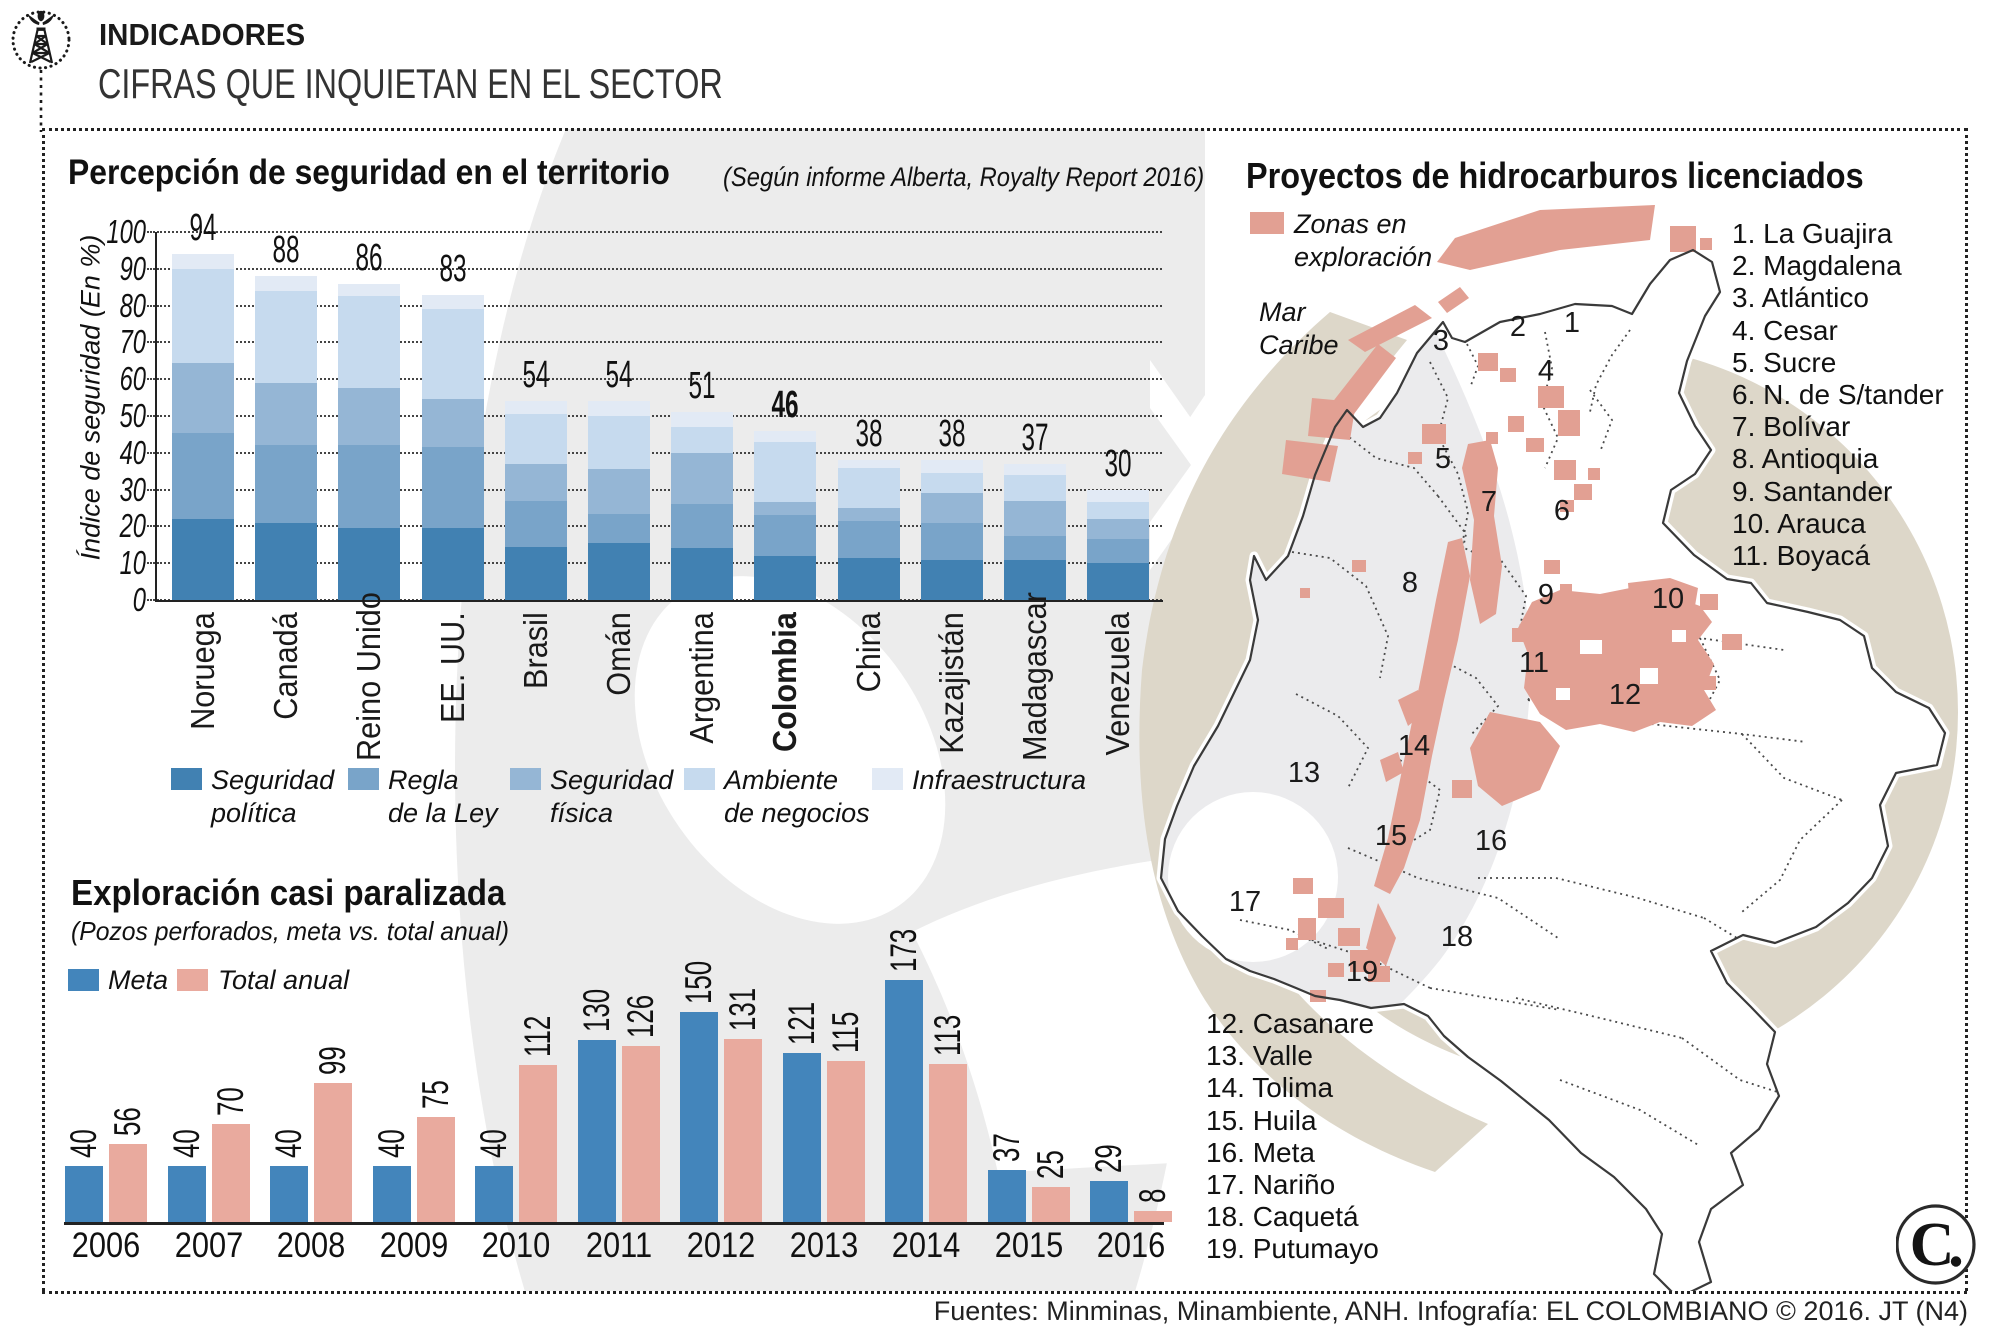 The height and width of the screenshot is (1327, 2000). Describe the element at coordinates (1441, 341) in the screenshot. I see `svg-text: 3` at that location.